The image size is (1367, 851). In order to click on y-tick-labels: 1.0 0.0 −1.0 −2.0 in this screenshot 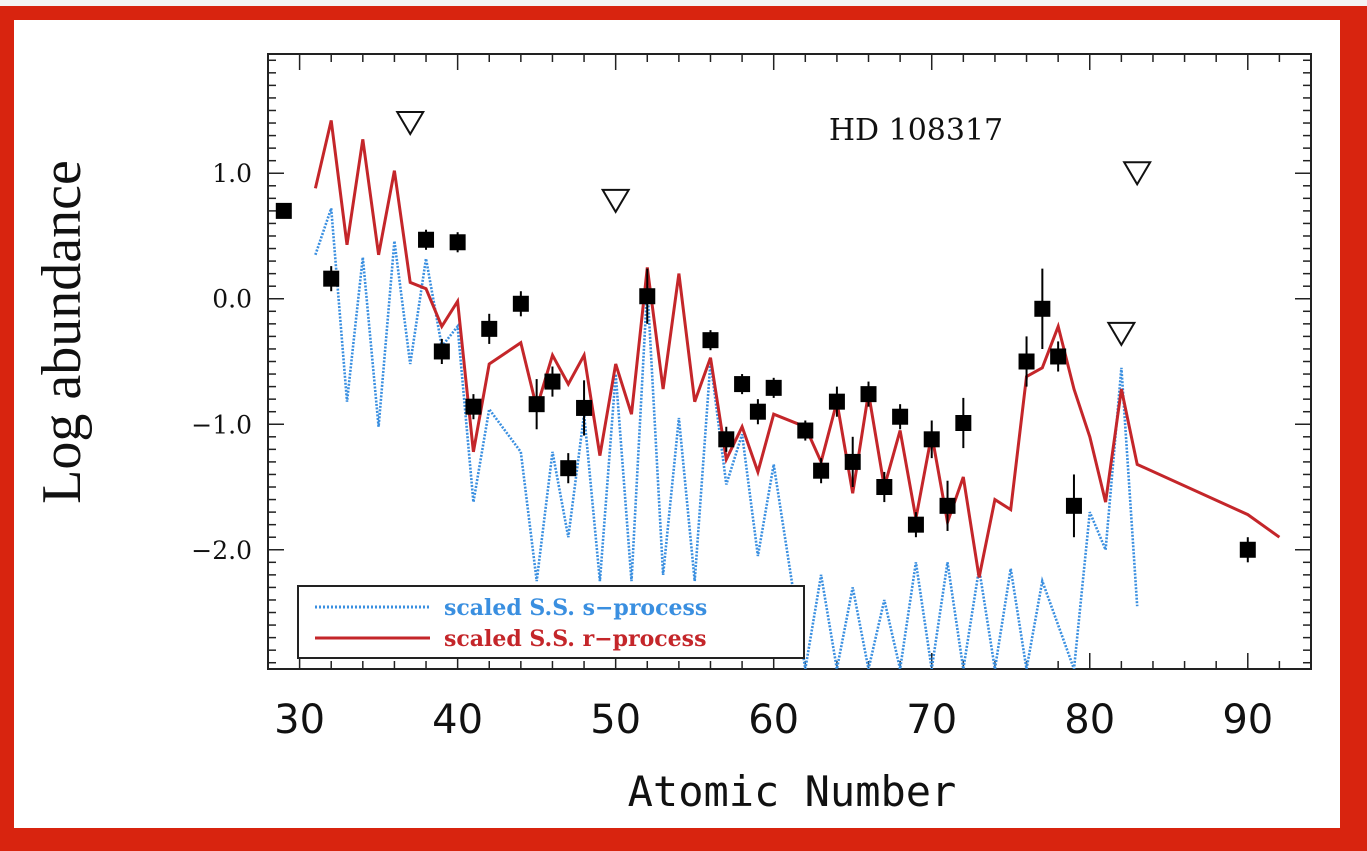, I will do `click(221, 362)`.